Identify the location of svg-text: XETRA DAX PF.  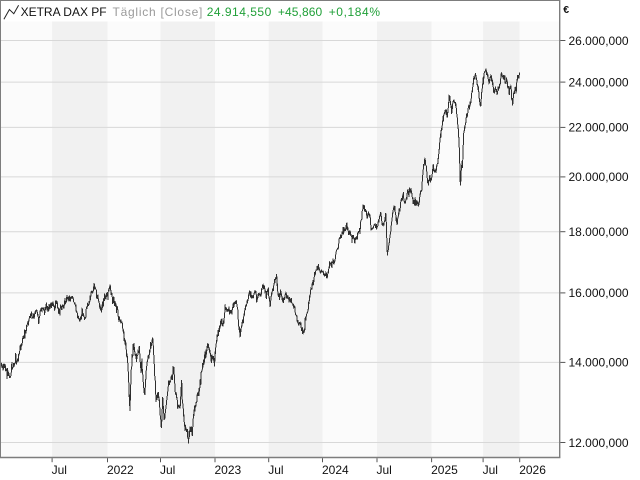
(64, 12).